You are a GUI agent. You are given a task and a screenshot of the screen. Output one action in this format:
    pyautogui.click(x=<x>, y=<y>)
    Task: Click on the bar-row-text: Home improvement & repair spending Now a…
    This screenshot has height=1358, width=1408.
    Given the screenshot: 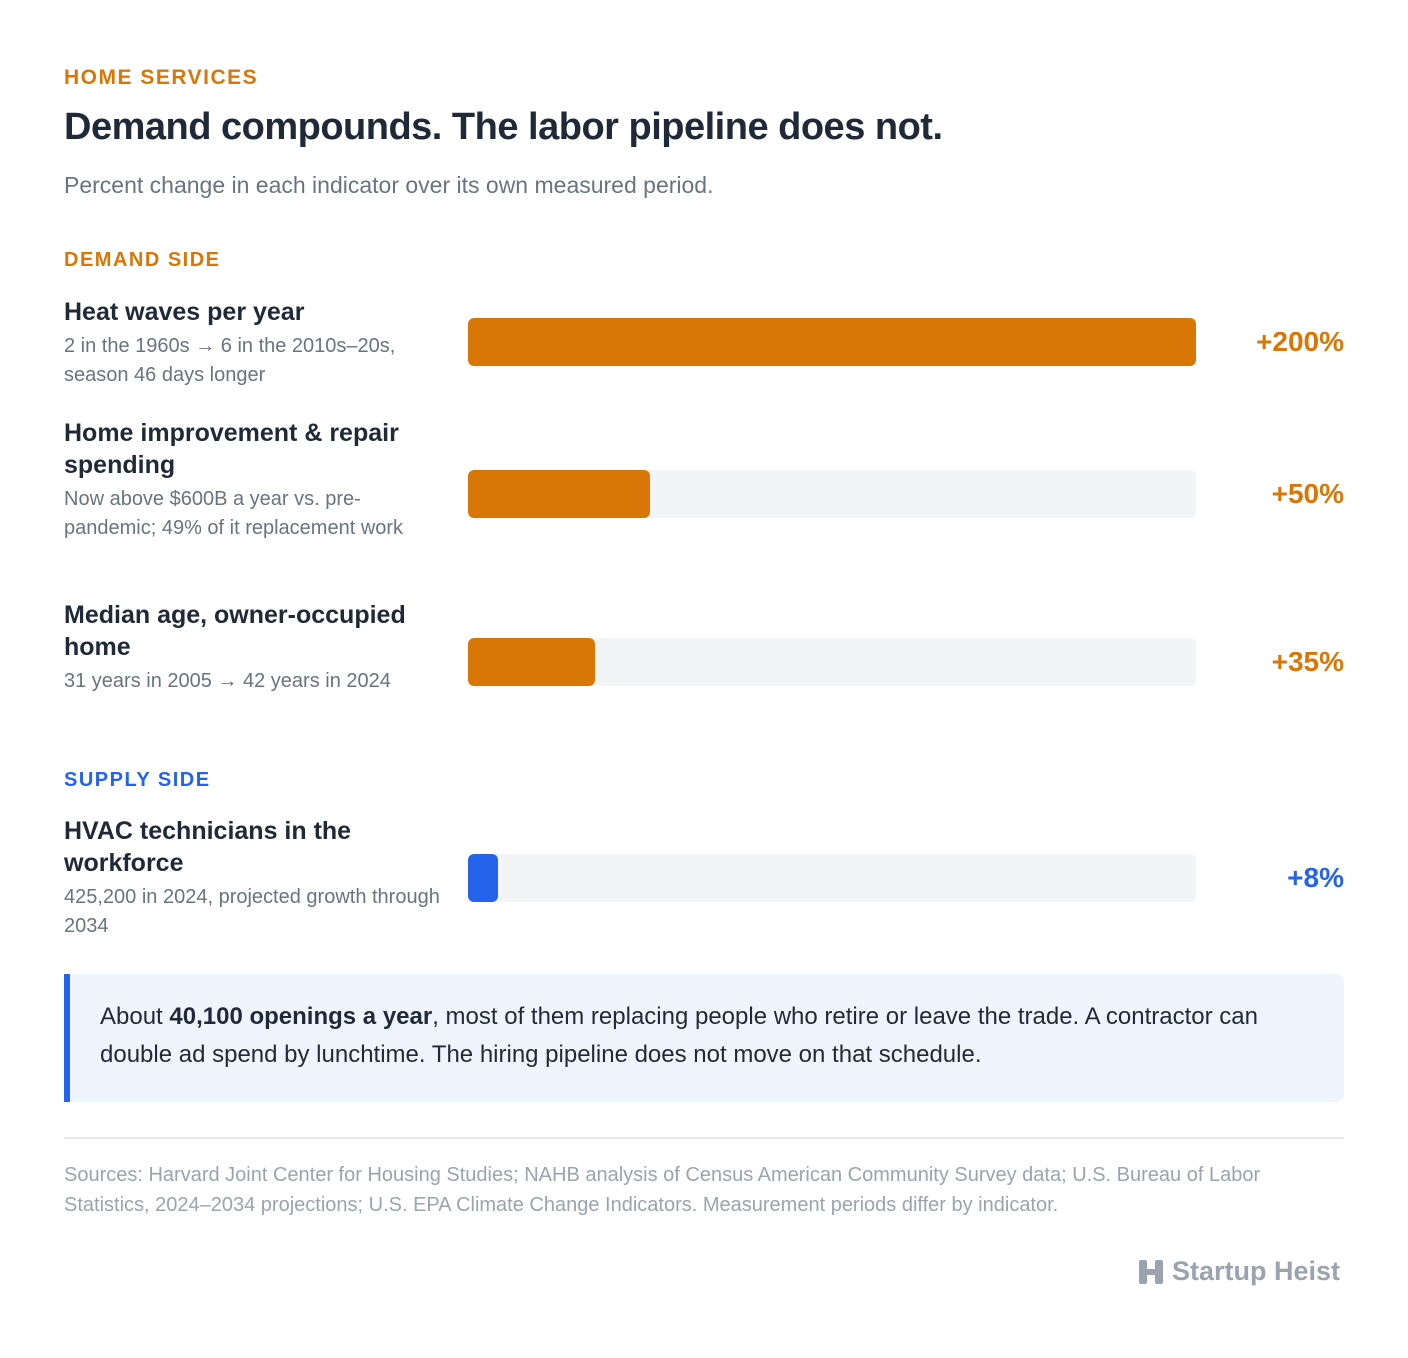 What is the action you would take?
    pyautogui.click(x=256, y=480)
    